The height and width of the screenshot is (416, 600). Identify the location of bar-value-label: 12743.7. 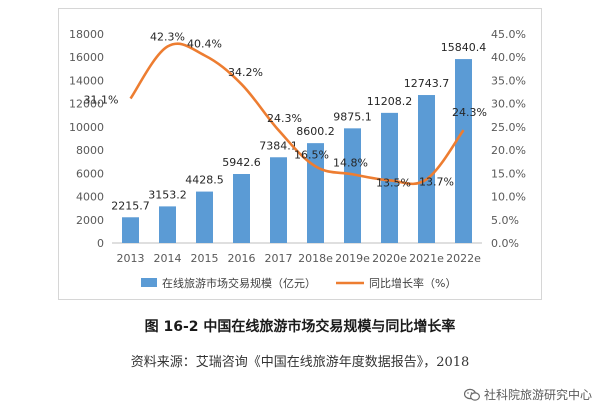
(427, 83).